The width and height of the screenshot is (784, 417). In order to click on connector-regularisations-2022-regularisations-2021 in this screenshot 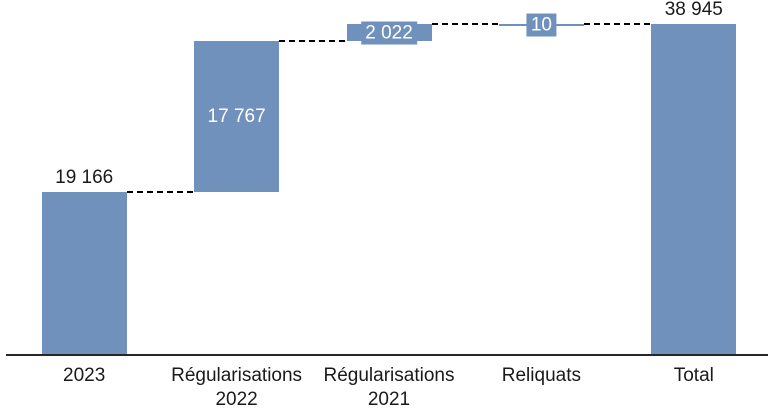, I will do `click(313, 40)`.